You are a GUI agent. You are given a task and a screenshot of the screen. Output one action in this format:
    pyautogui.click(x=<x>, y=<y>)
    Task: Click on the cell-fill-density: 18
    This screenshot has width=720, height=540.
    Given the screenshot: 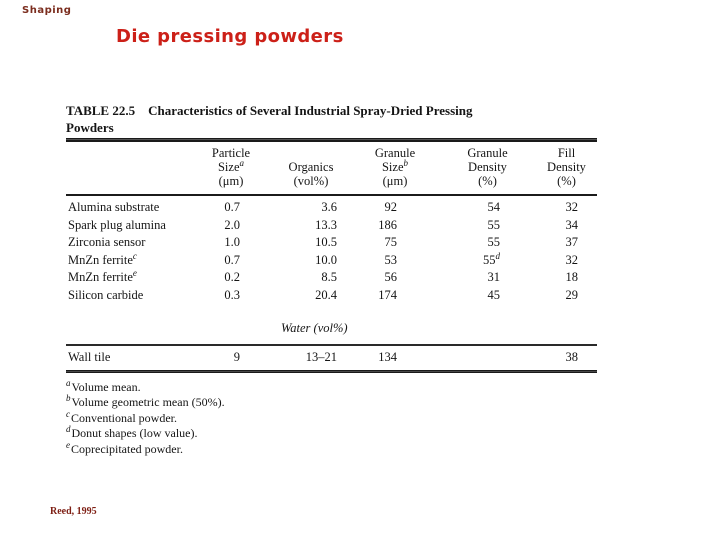 What is the action you would take?
    pyautogui.click(x=572, y=277)
    